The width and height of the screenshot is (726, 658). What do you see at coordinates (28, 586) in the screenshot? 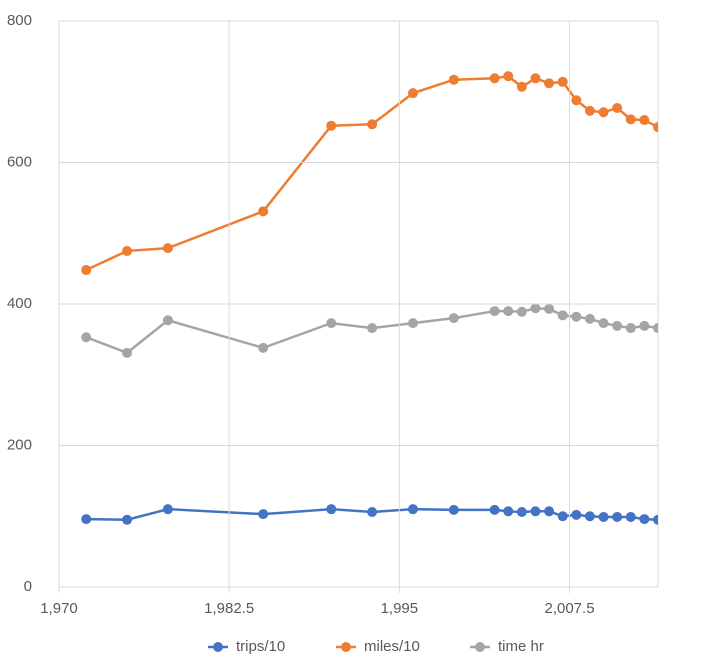
I see `y-tick-label: 0` at bounding box center [28, 586].